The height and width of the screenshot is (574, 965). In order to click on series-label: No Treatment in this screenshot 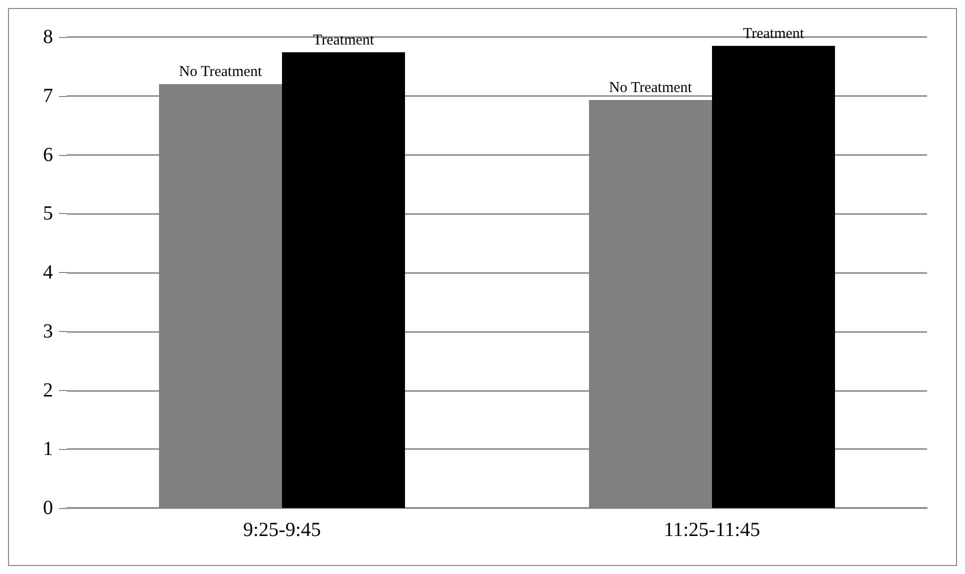, I will do `click(221, 72)`.